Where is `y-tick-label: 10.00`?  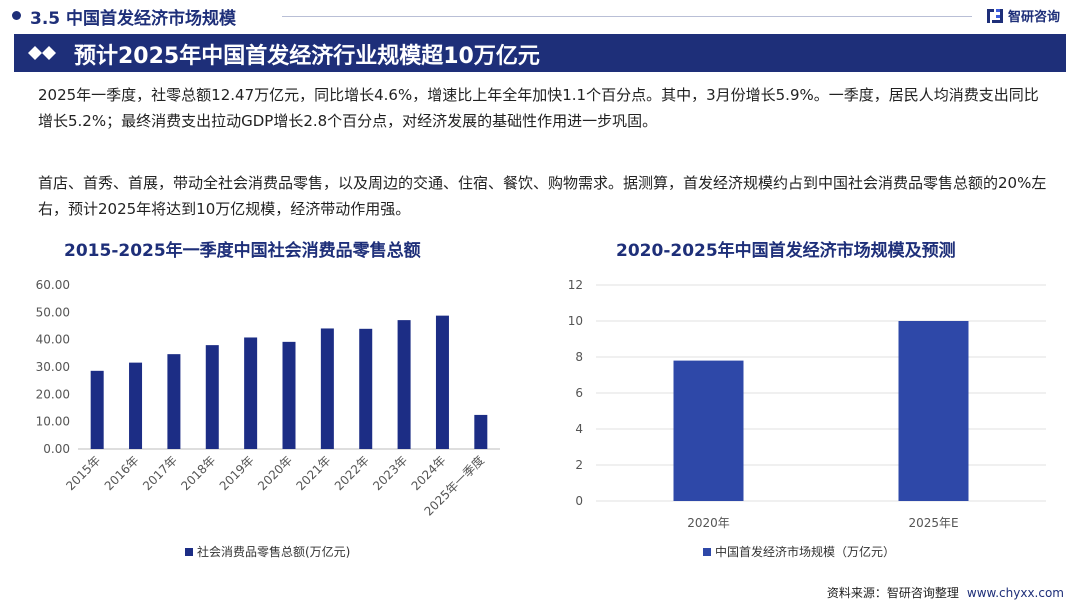
y-tick-label: 10.00 is located at coordinates (53, 422).